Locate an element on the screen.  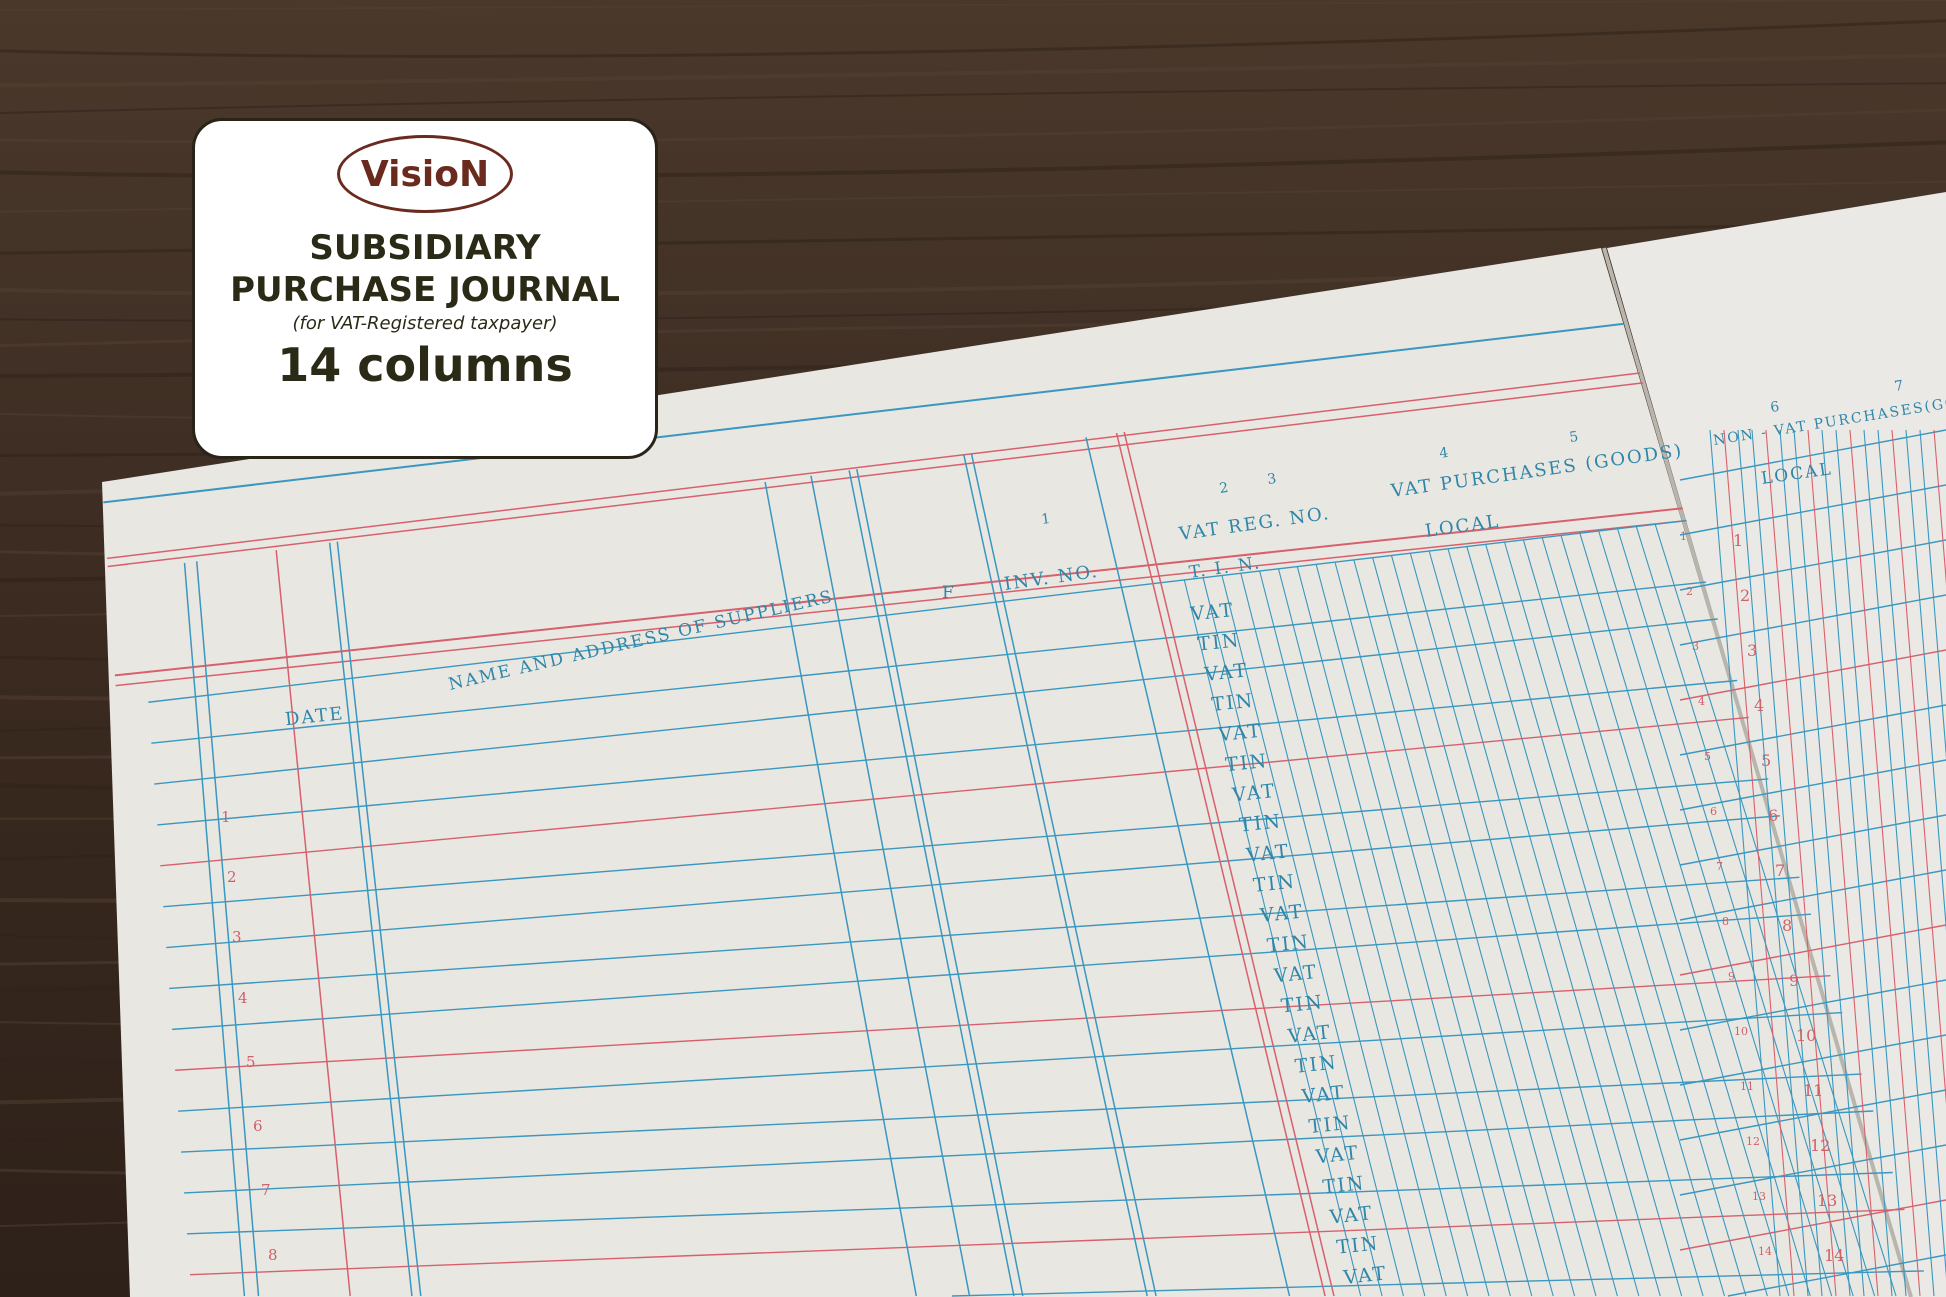
column-number: 5 is located at coordinates (1574, 437).